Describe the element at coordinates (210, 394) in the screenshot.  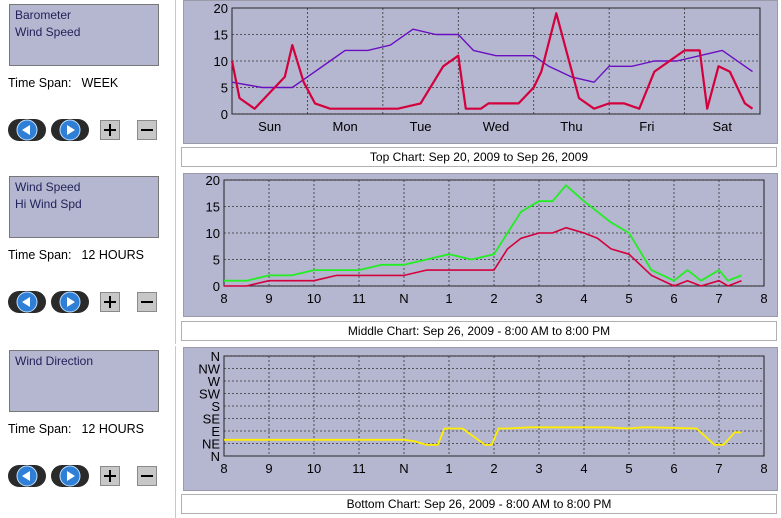
I see `y-tick-label: SW` at that location.